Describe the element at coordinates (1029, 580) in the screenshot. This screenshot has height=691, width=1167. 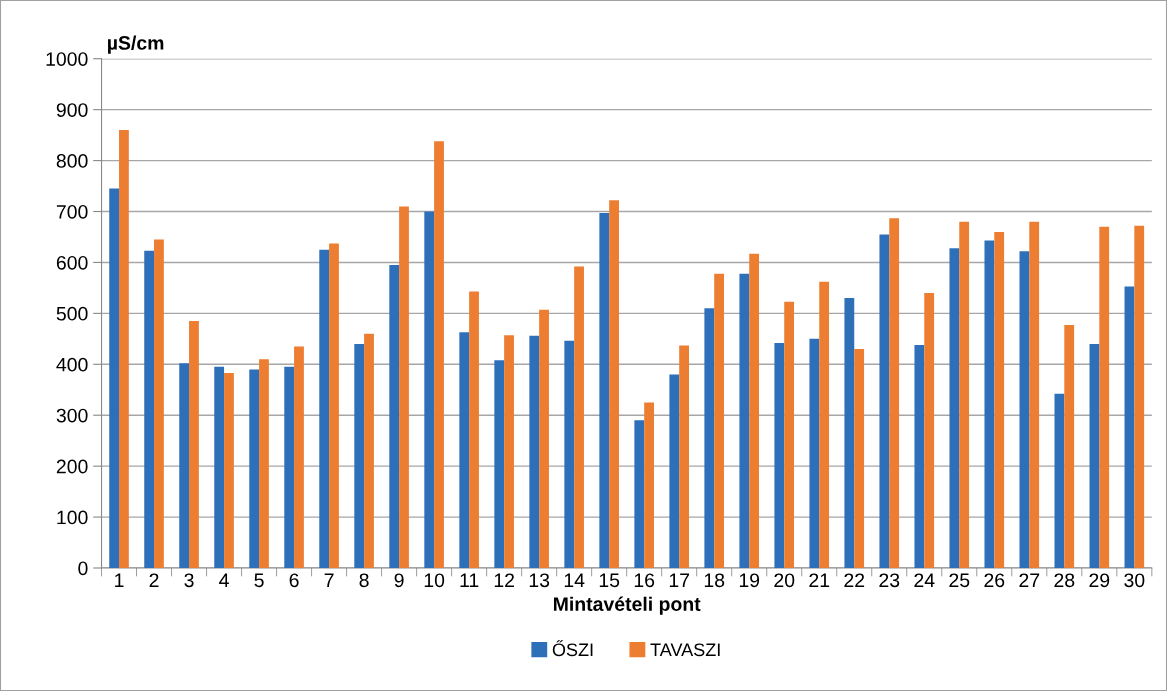
I see `x-tick-label: 27` at that location.